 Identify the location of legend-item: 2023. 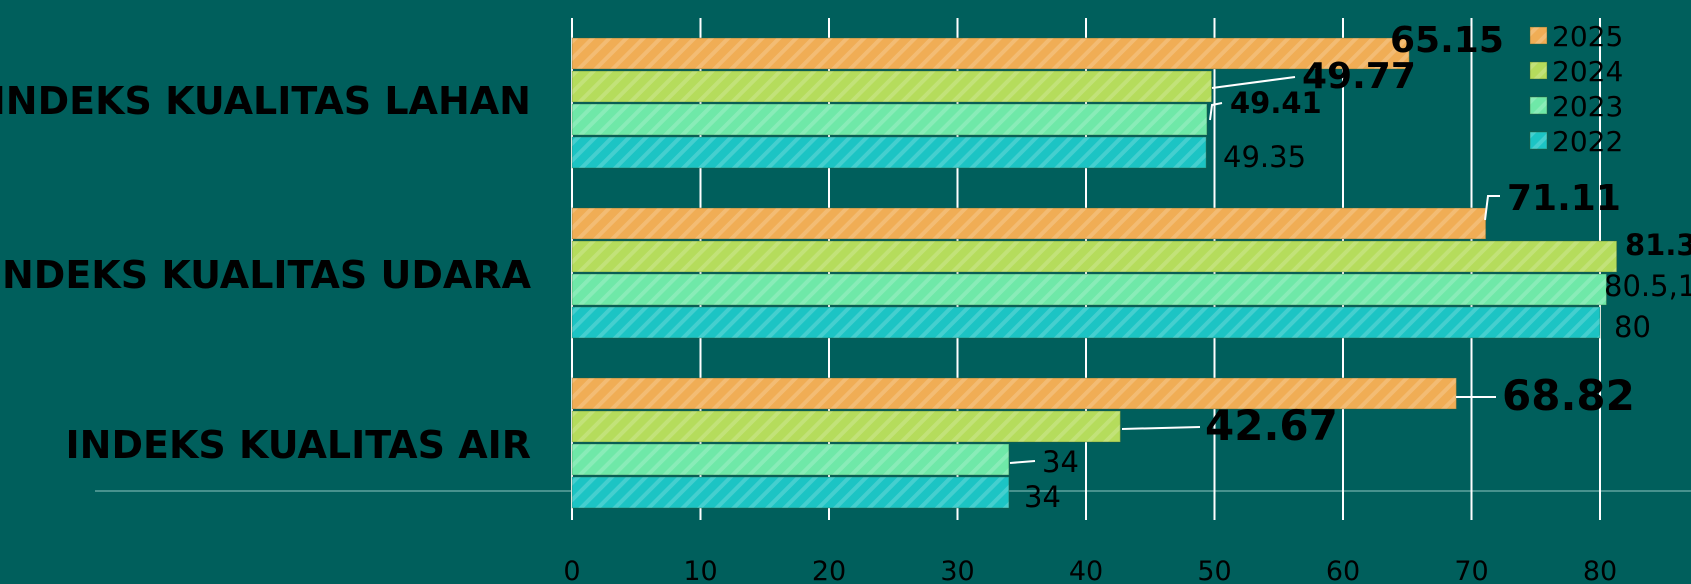
(1576, 106).